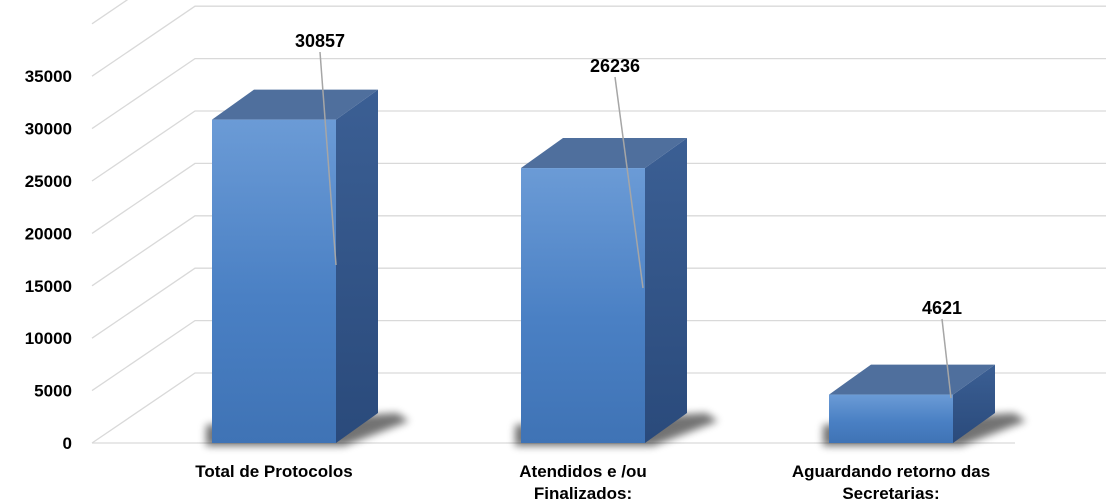 This screenshot has height=503, width=1106. What do you see at coordinates (583, 493) in the screenshot?
I see `category-label: Finalizados:` at bounding box center [583, 493].